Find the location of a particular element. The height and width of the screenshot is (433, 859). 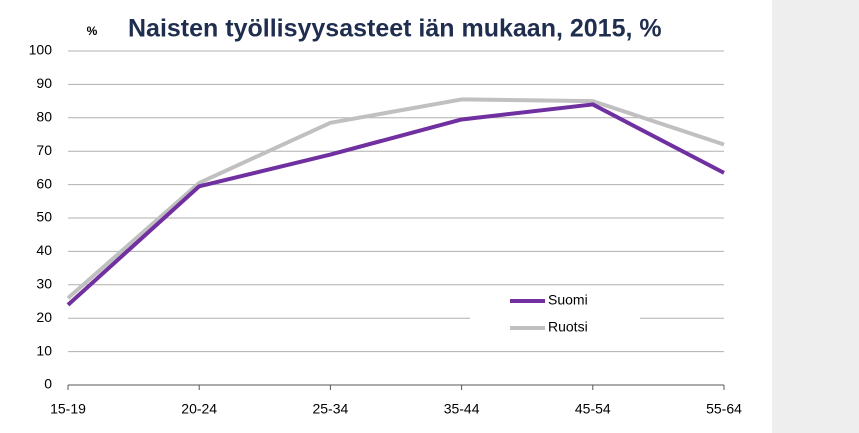

x-tick-label: 20-24 is located at coordinates (199, 409).